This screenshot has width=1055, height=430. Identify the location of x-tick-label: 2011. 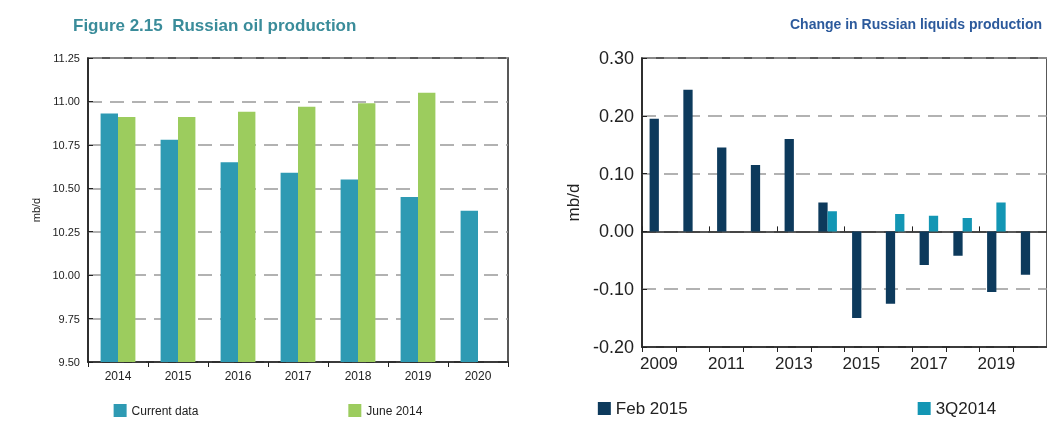
(726, 363).